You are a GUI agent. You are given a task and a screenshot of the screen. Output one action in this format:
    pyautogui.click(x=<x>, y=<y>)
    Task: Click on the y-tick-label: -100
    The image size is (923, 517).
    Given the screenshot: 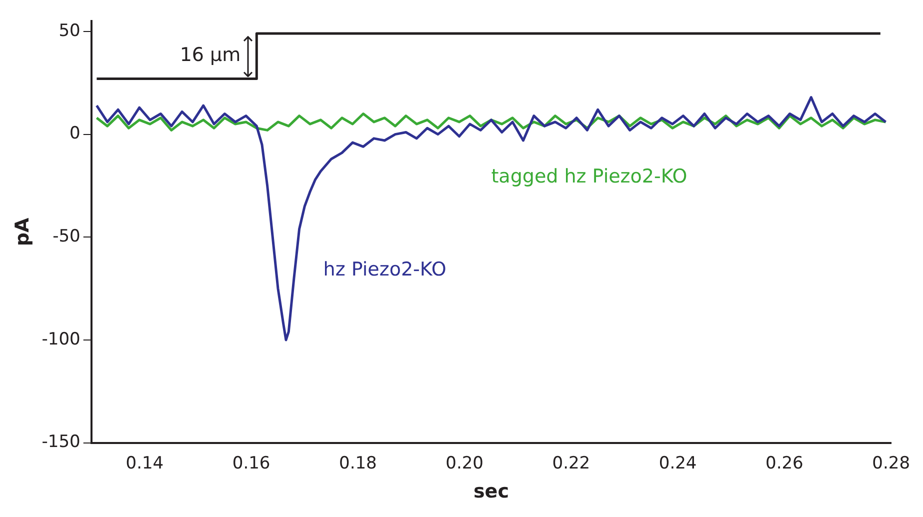 What is the action you would take?
    pyautogui.click(x=61, y=339)
    